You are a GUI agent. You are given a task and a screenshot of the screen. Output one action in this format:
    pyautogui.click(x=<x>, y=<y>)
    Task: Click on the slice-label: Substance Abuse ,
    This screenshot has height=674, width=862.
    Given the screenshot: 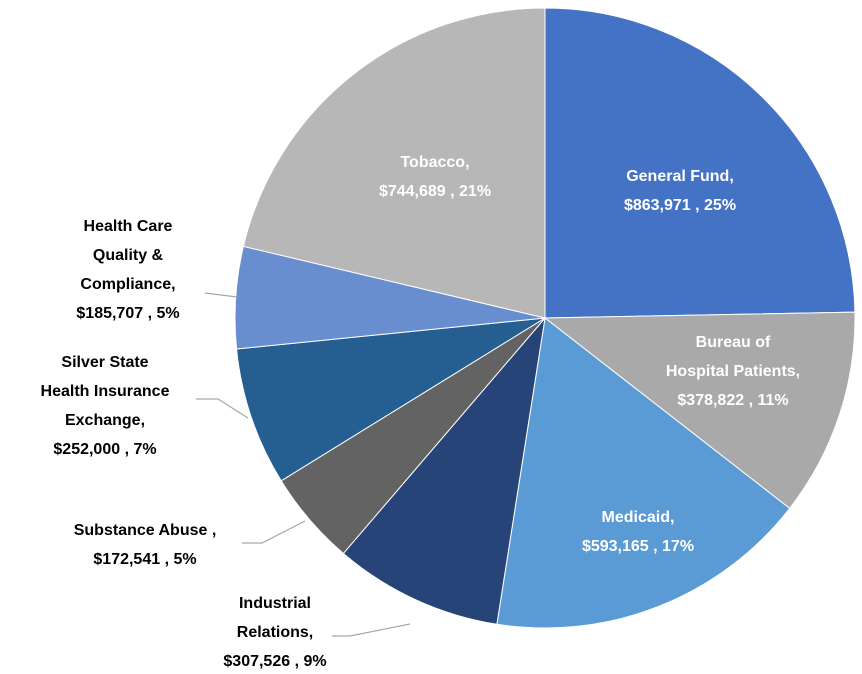 What is the action you would take?
    pyautogui.click(x=145, y=530)
    